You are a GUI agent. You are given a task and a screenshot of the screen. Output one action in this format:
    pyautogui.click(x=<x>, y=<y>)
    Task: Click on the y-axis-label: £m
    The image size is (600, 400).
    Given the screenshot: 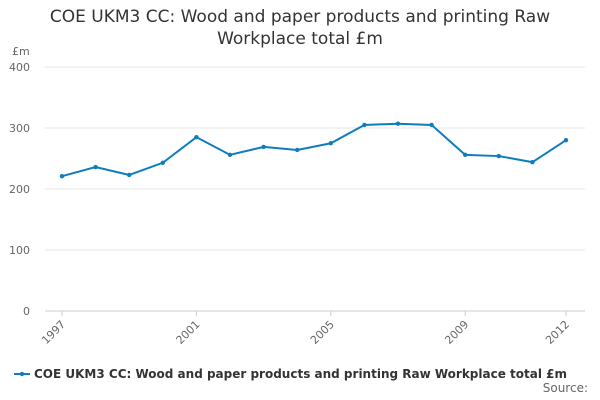 What is the action you would take?
    pyautogui.click(x=21, y=51)
    